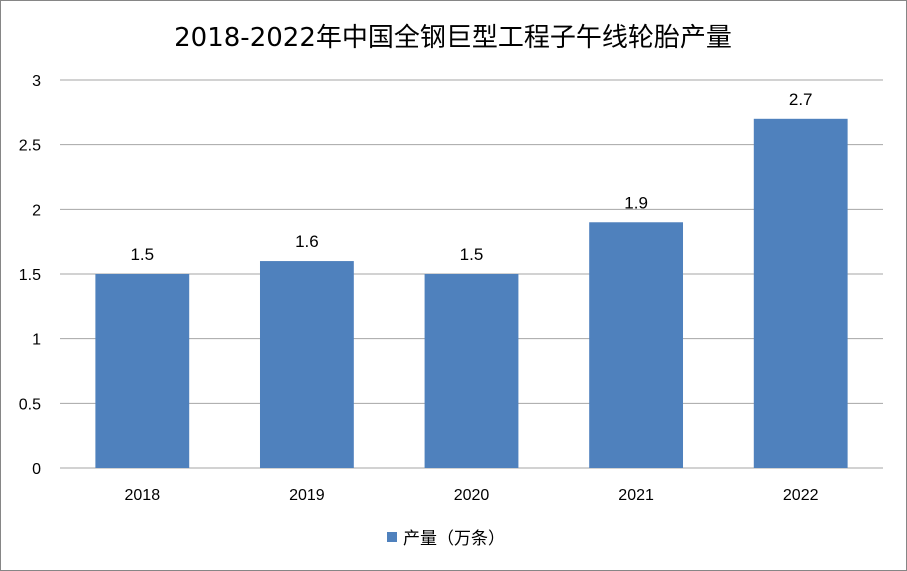  What do you see at coordinates (307, 241) in the screenshot?
I see `data-label: 1.6` at bounding box center [307, 241].